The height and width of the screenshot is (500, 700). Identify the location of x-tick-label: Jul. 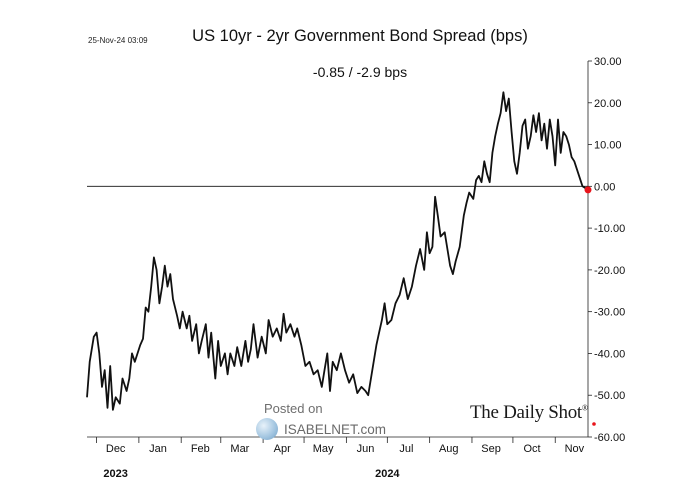
(406, 449).